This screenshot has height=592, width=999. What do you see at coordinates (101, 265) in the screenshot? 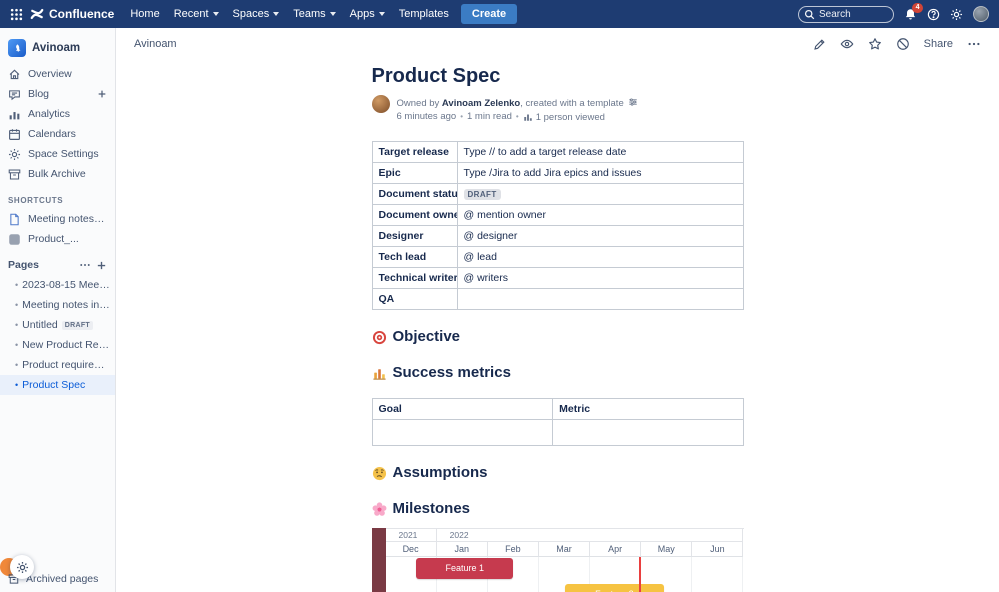
I see `add-page-button` at bounding box center [101, 265].